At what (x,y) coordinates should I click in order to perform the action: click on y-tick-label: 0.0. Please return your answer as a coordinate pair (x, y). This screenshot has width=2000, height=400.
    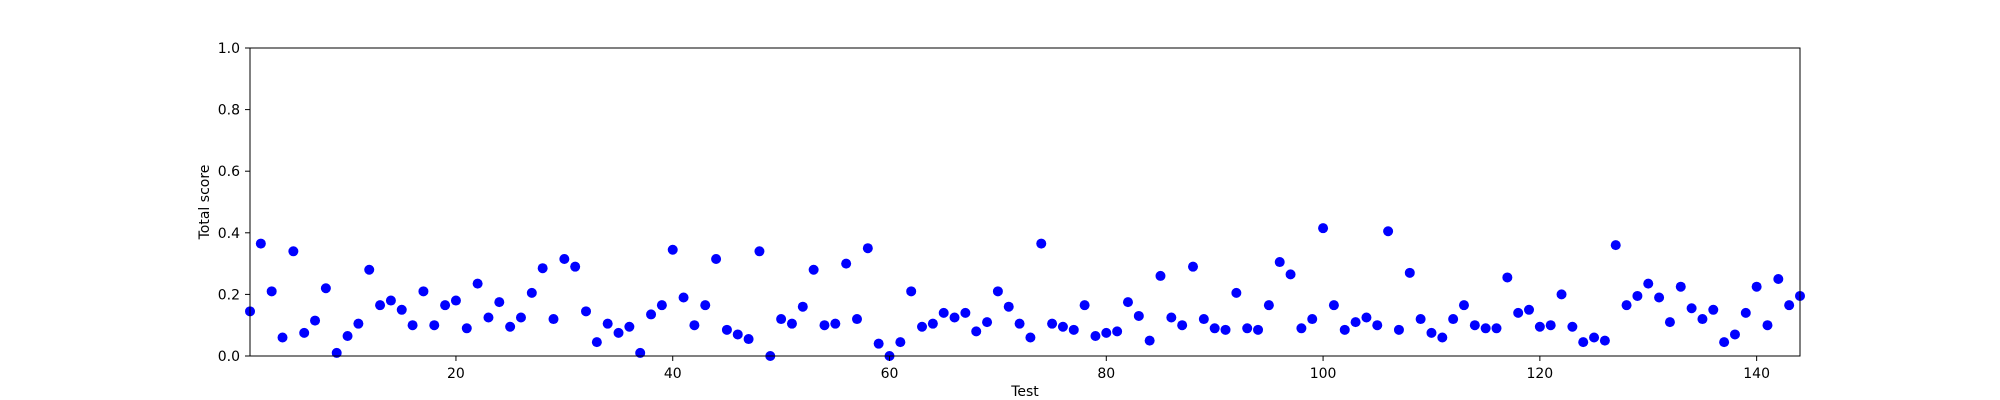
    Looking at the image, I should click on (229, 357).